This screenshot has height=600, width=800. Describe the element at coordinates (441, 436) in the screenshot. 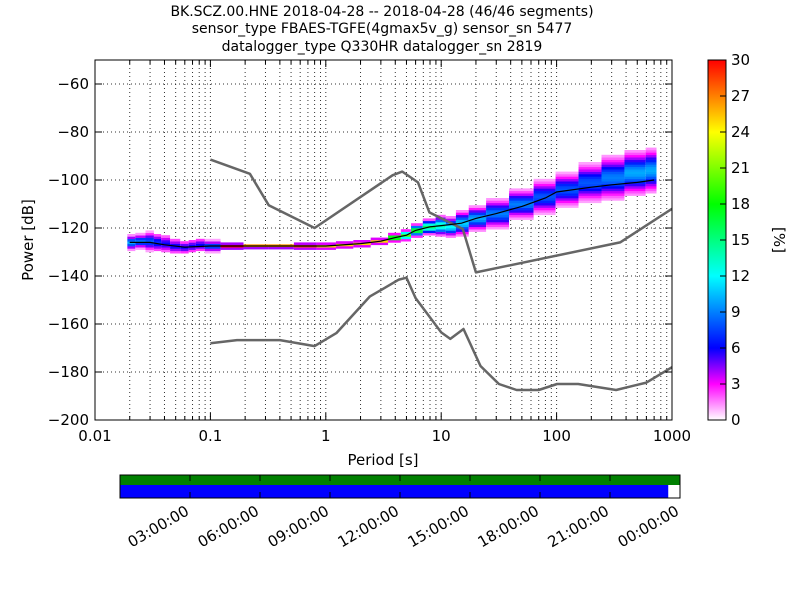

I see `x-tick-label: 10` at that location.